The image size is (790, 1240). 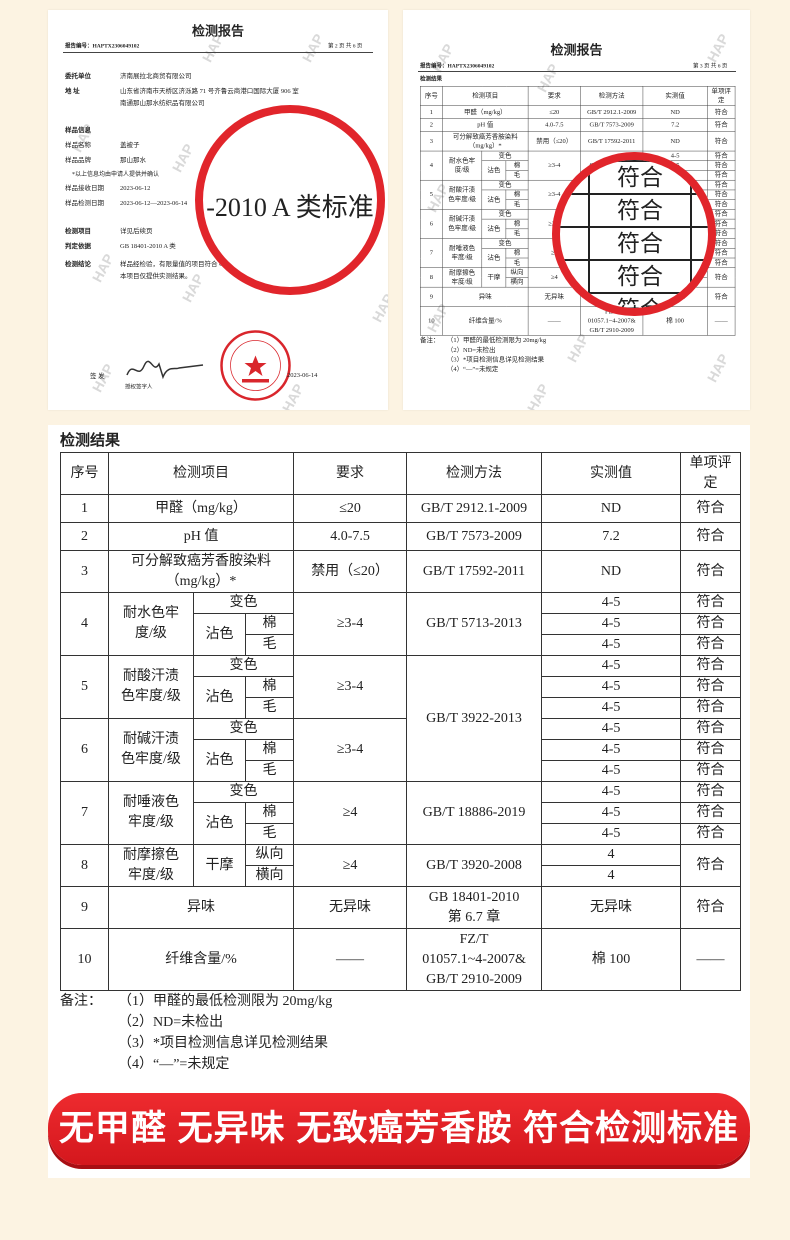 I want to click on result-cell: 7.2, so click(x=611, y=536).